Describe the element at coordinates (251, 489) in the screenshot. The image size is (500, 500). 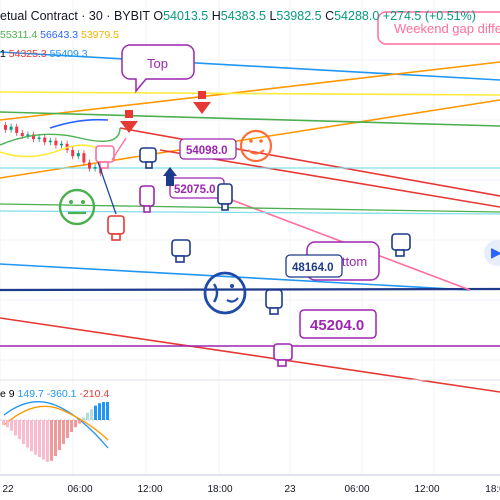
I see `x-axis: 22 06:00 12:00 18:00 23 06:00 12:00 18:0` at that location.